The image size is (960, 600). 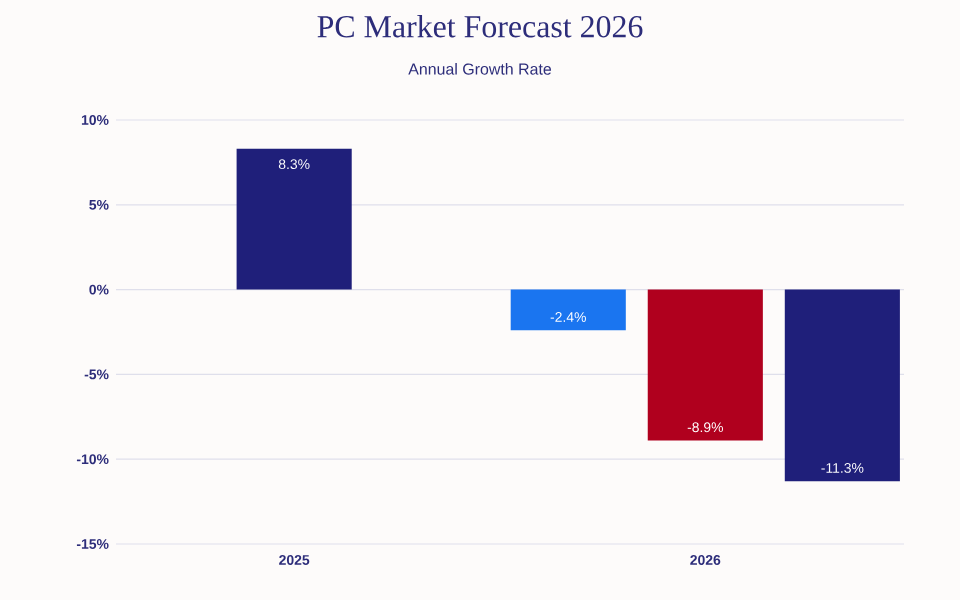 I want to click on chart-title: PC Market Forecast 2026, so click(x=480, y=26).